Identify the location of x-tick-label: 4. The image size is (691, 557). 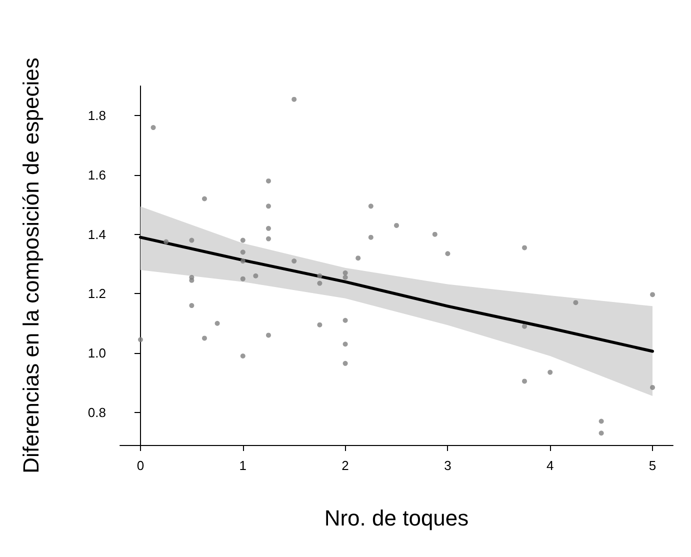
(550, 465).